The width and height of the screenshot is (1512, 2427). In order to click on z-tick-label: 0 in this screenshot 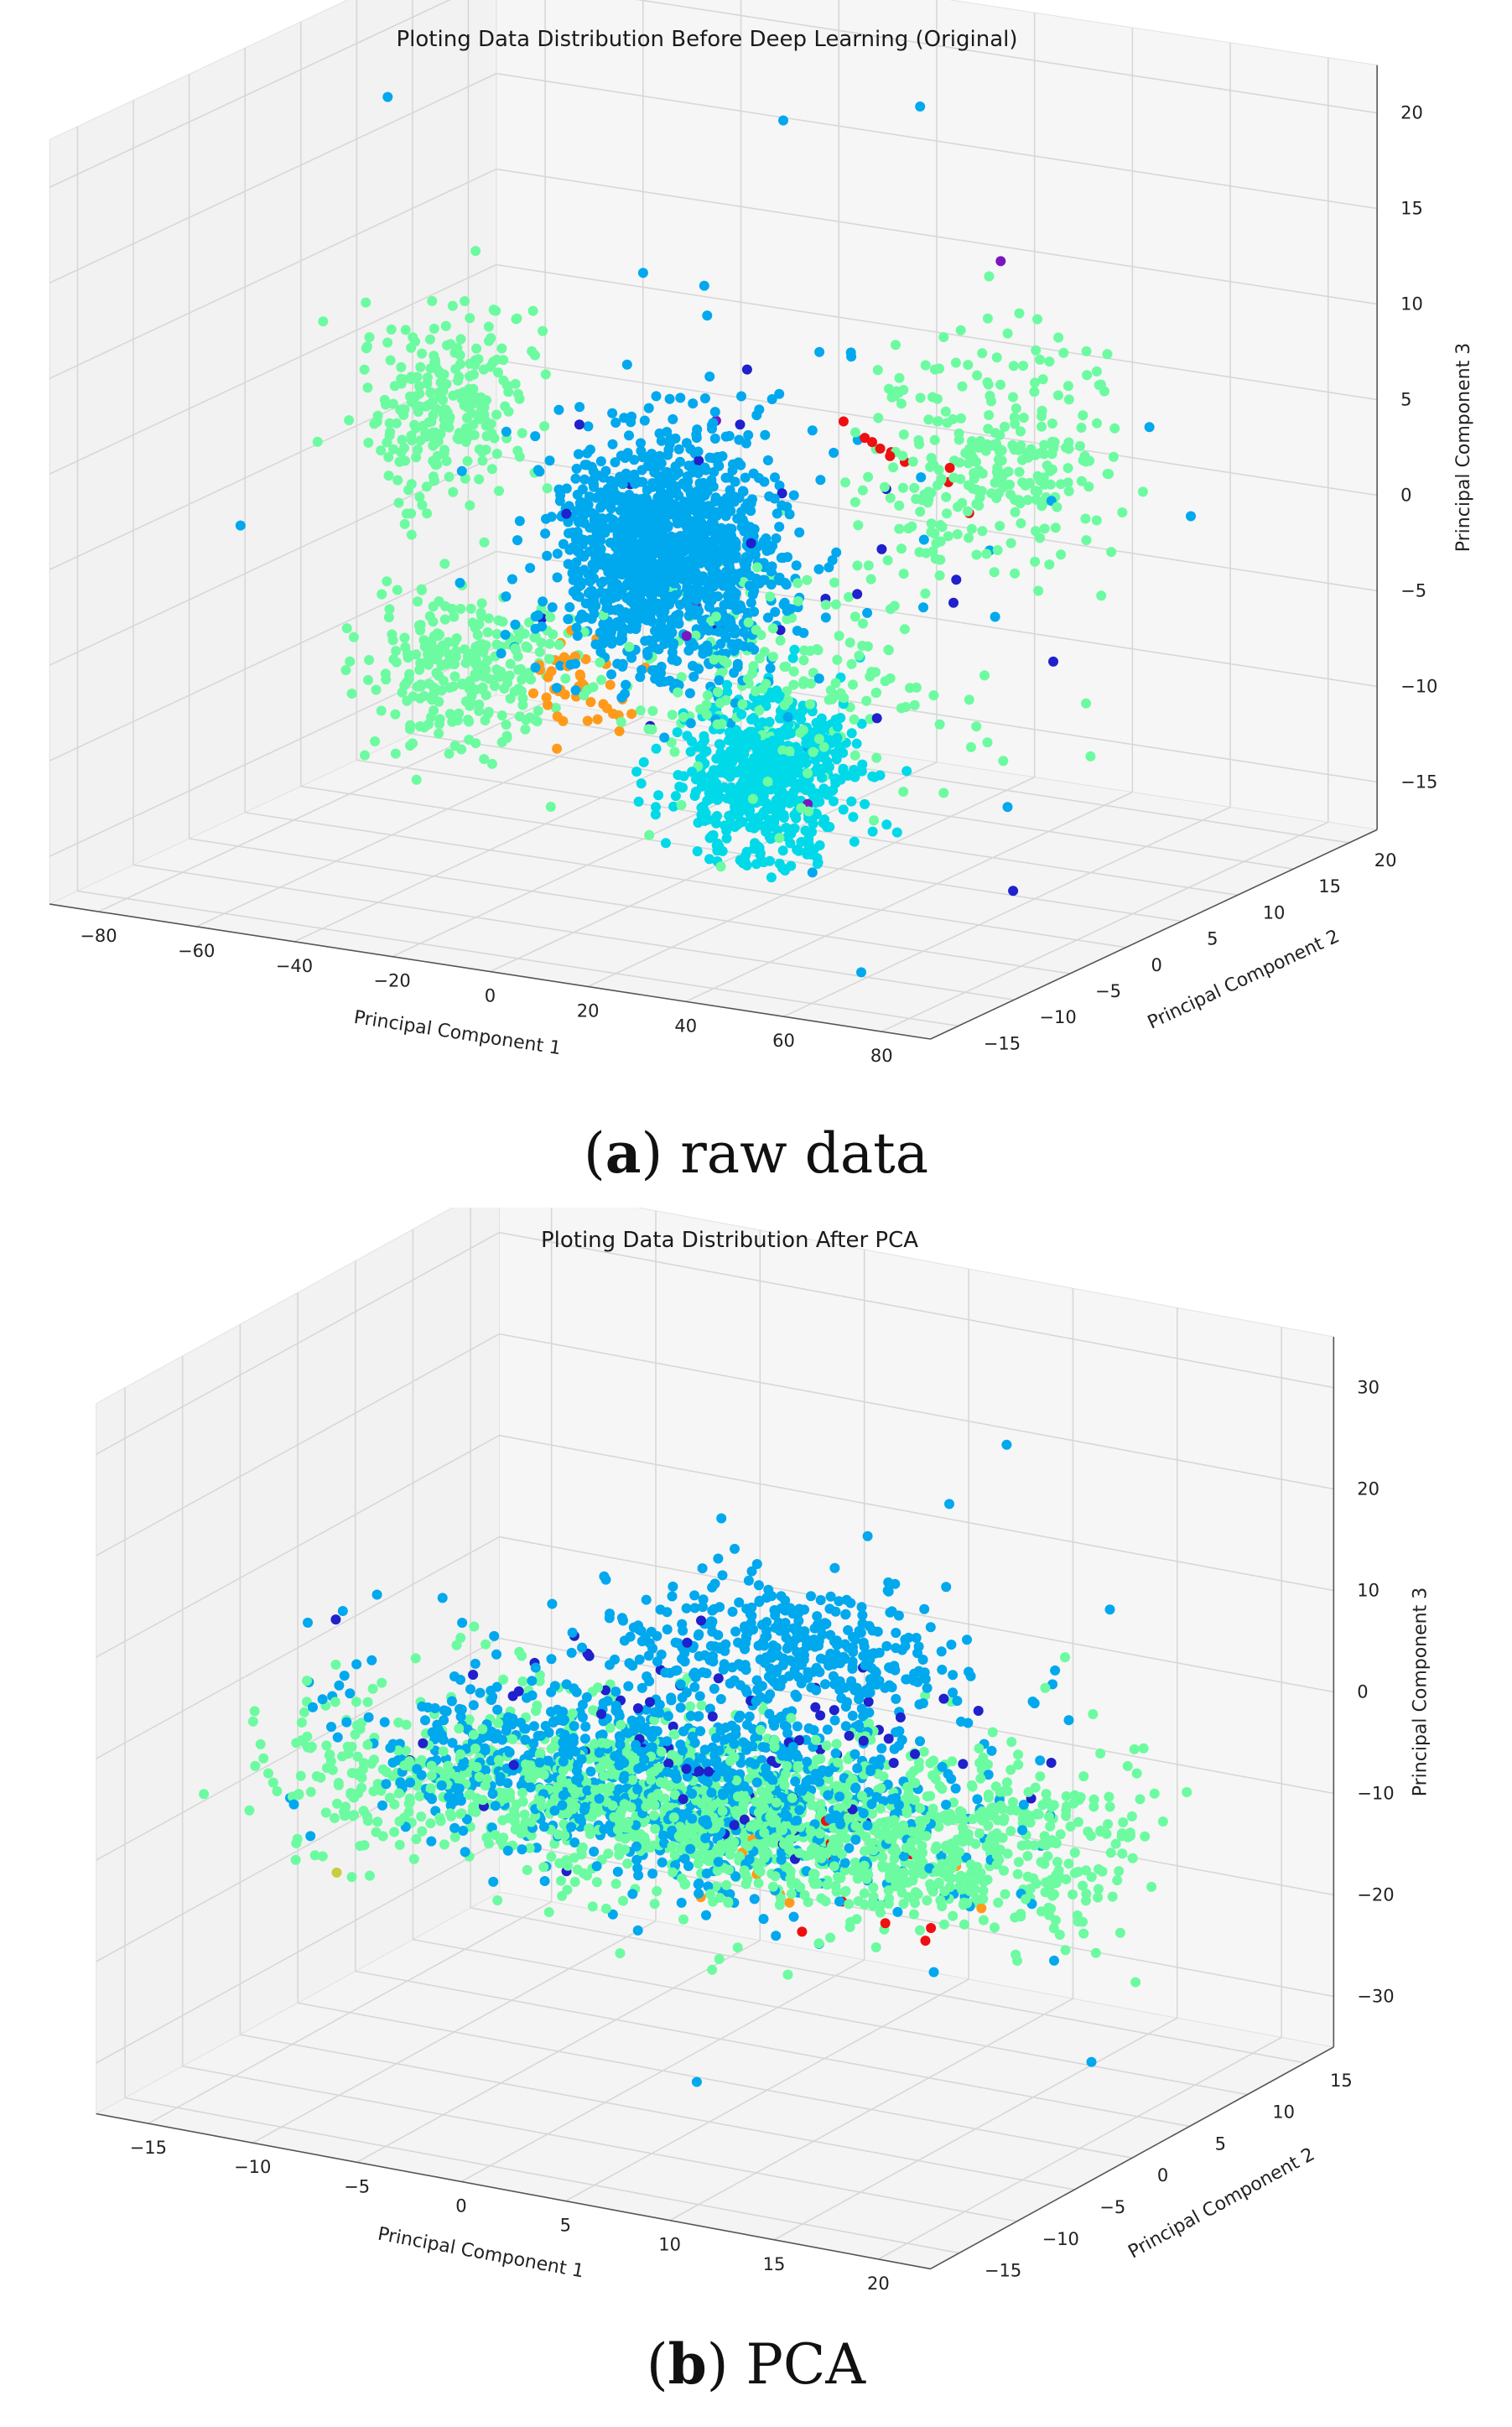, I will do `click(1405, 496)`.